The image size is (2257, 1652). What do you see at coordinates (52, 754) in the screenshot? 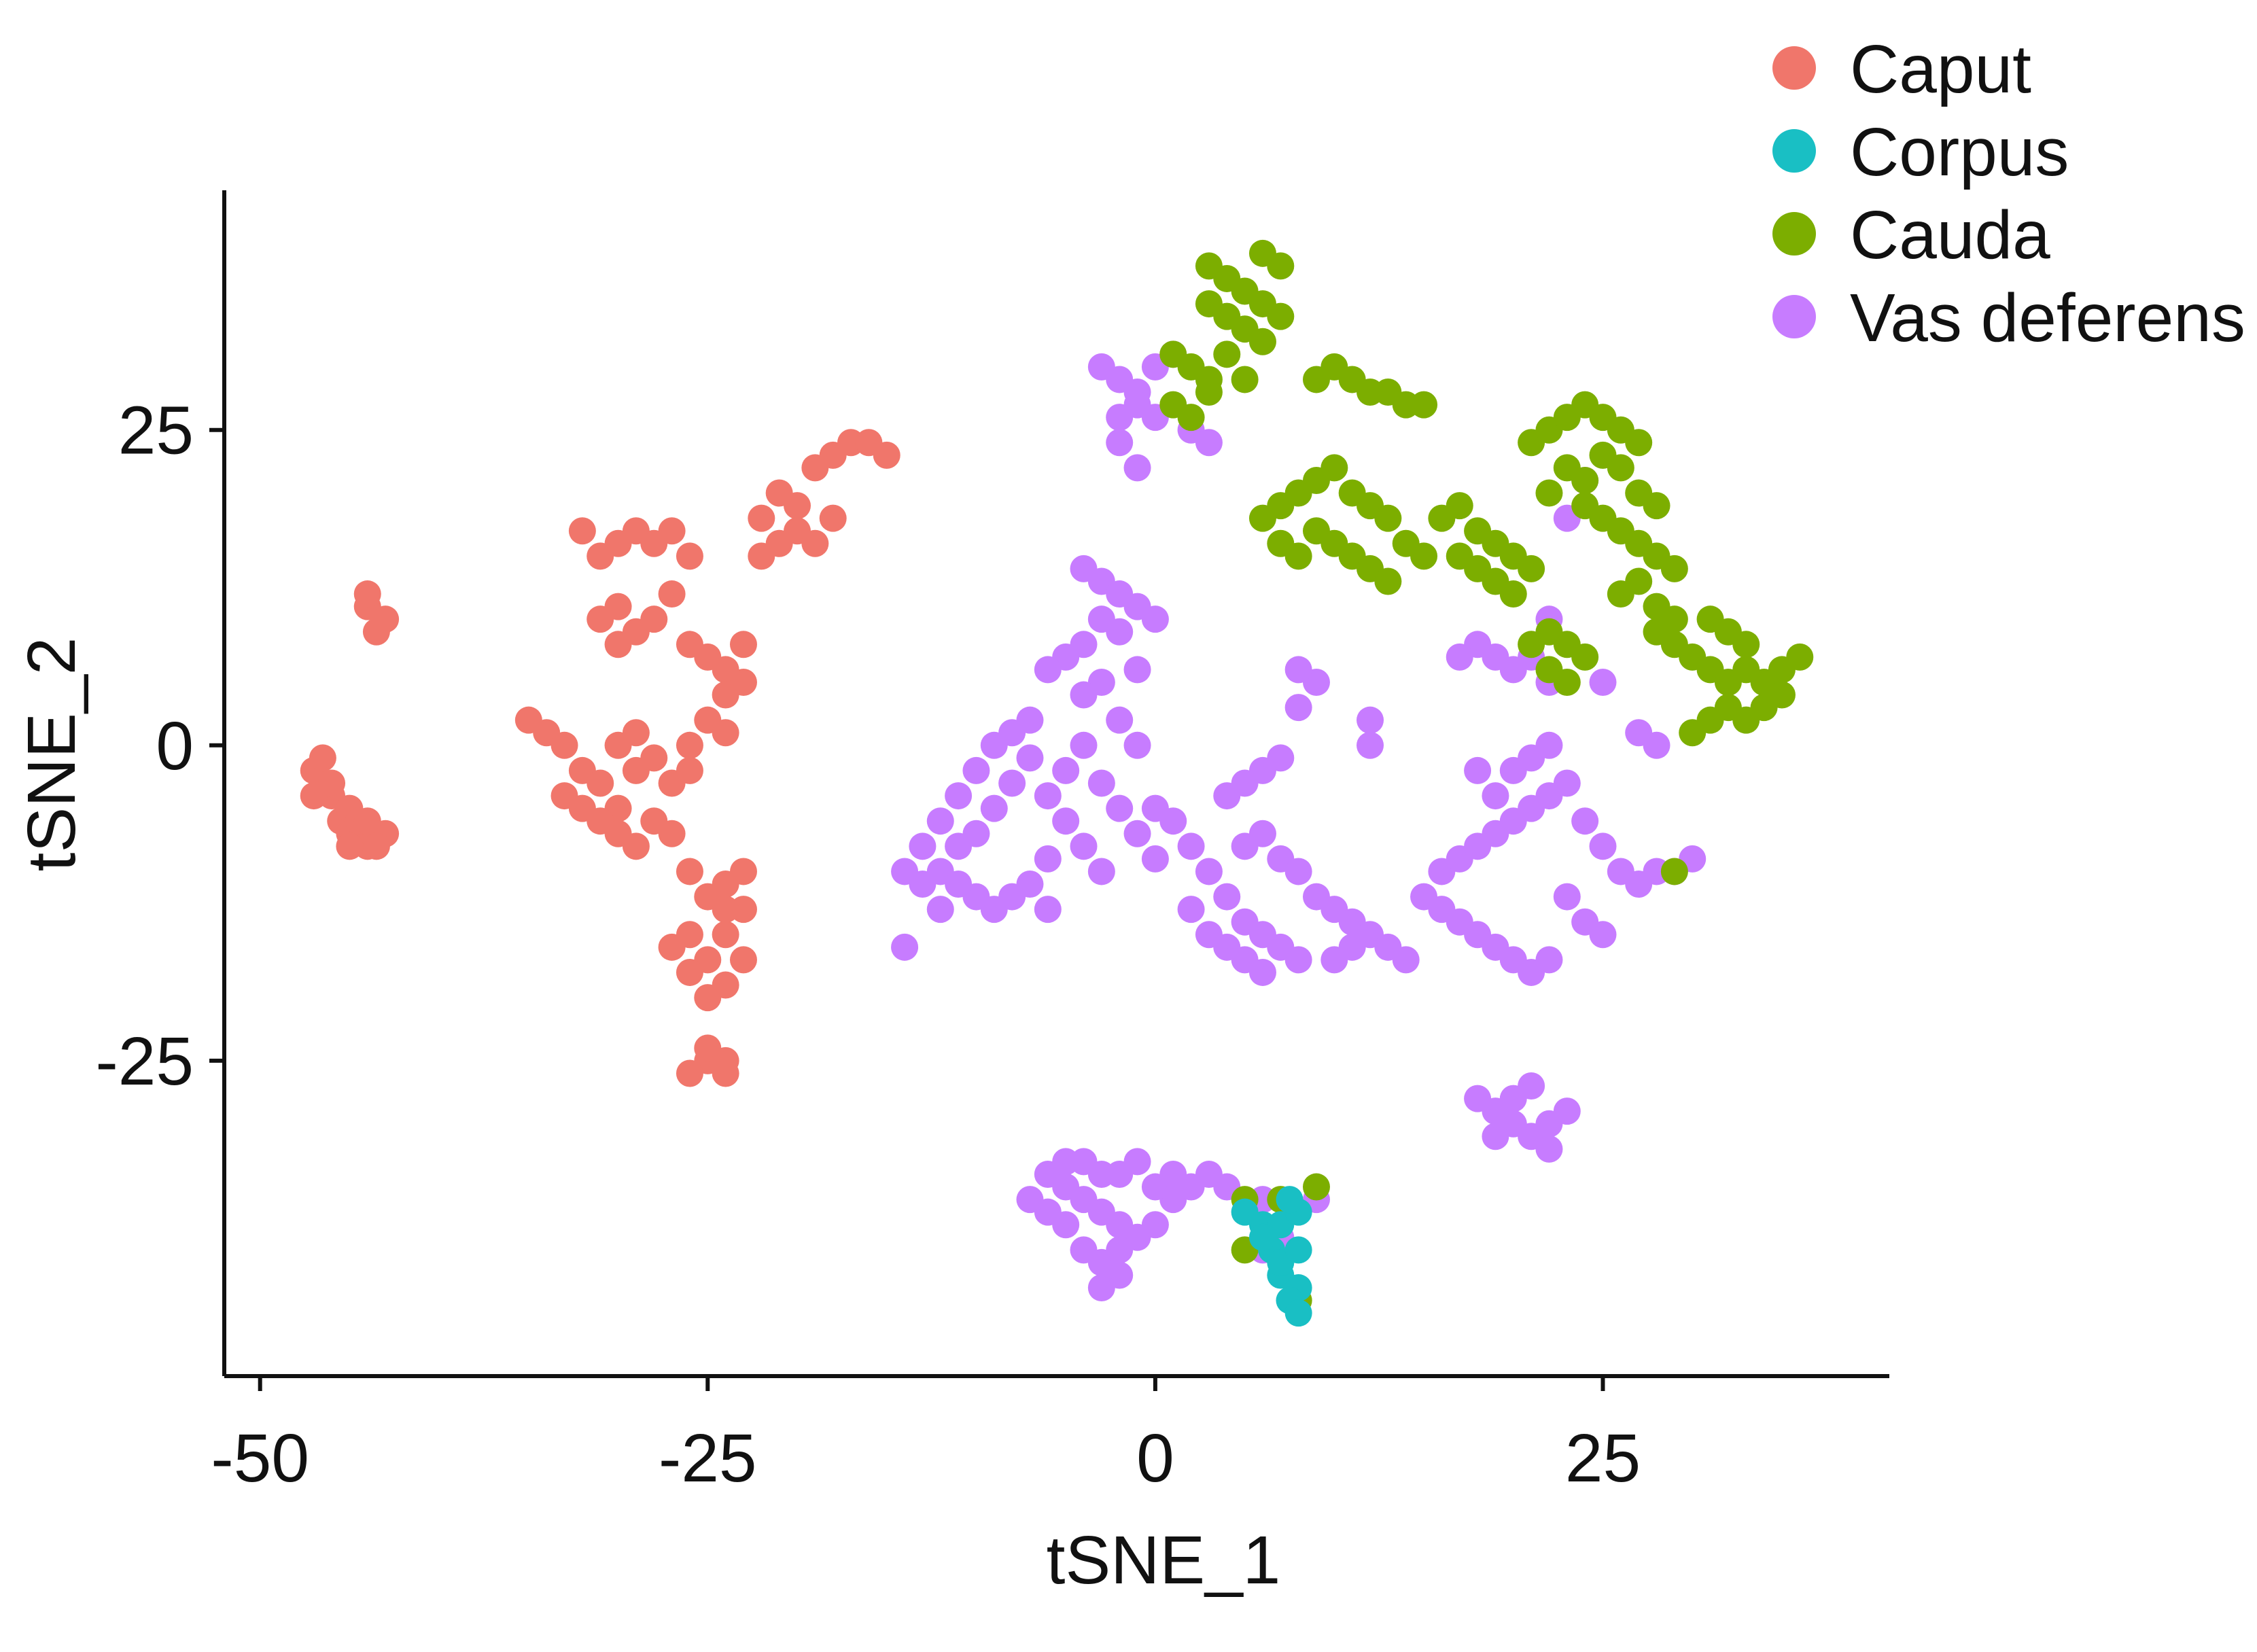
I see `y-axis-title: tSNE_2` at bounding box center [52, 754].